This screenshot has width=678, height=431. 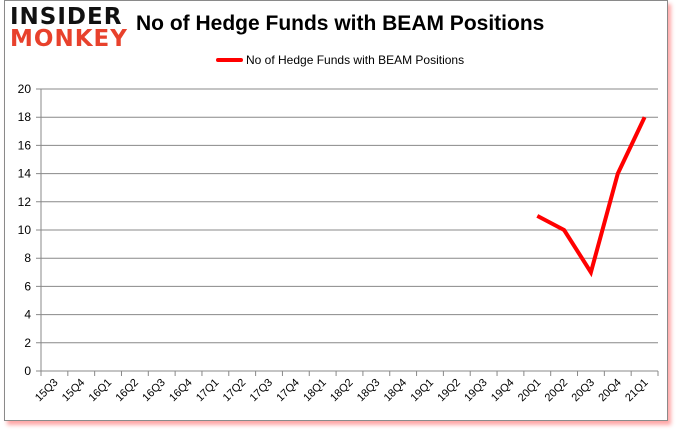 What do you see at coordinates (262, 391) in the screenshot?
I see `x-tick-label: 17Q3` at bounding box center [262, 391].